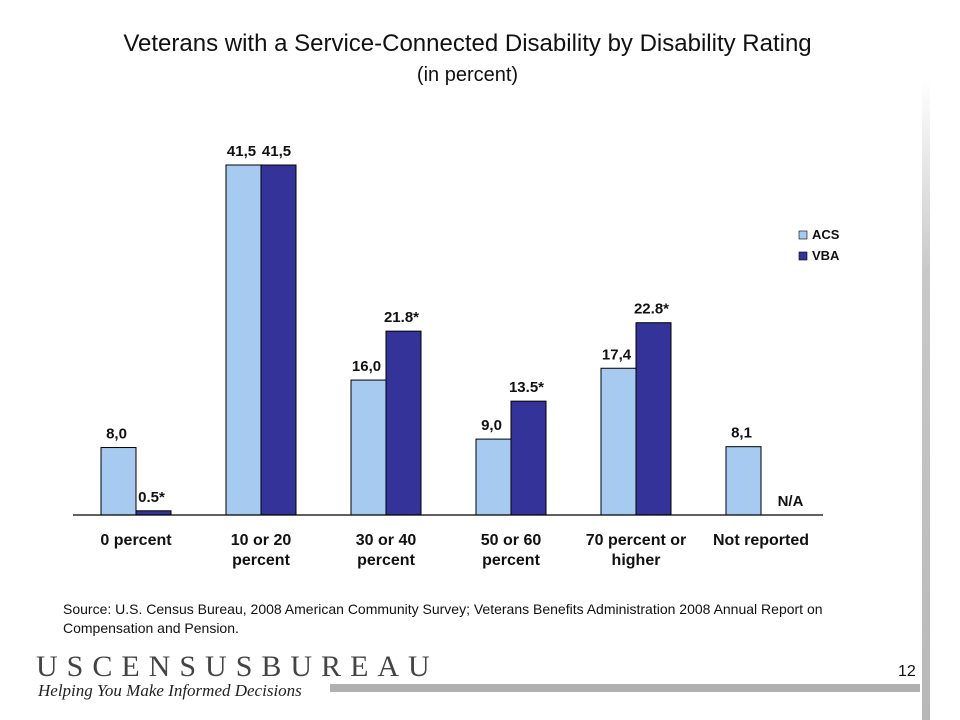 This screenshot has width=960, height=720. What do you see at coordinates (625, 688) in the screenshot?
I see `footer-divider` at bounding box center [625, 688].